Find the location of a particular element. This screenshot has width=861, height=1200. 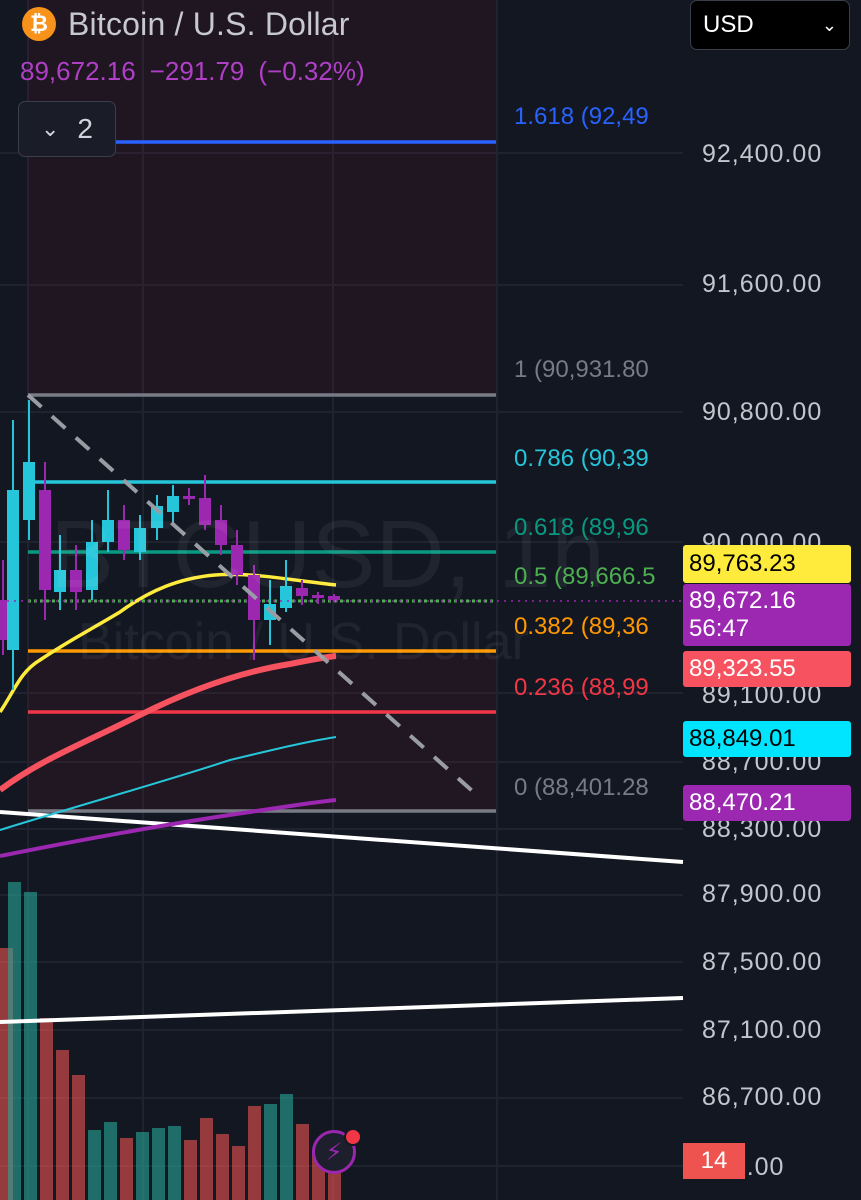

trend-lines is located at coordinates (342, 917).